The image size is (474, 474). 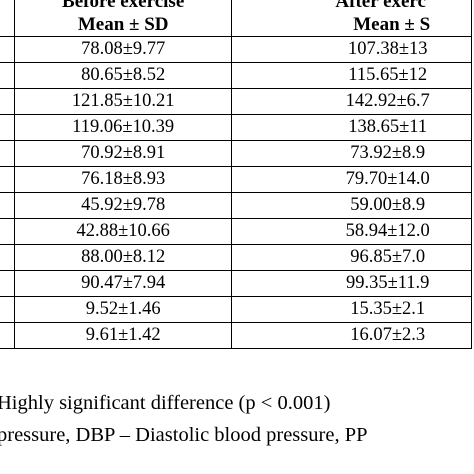 I want to click on after-value-cell: 142.92±6.7, so click(x=351, y=101).